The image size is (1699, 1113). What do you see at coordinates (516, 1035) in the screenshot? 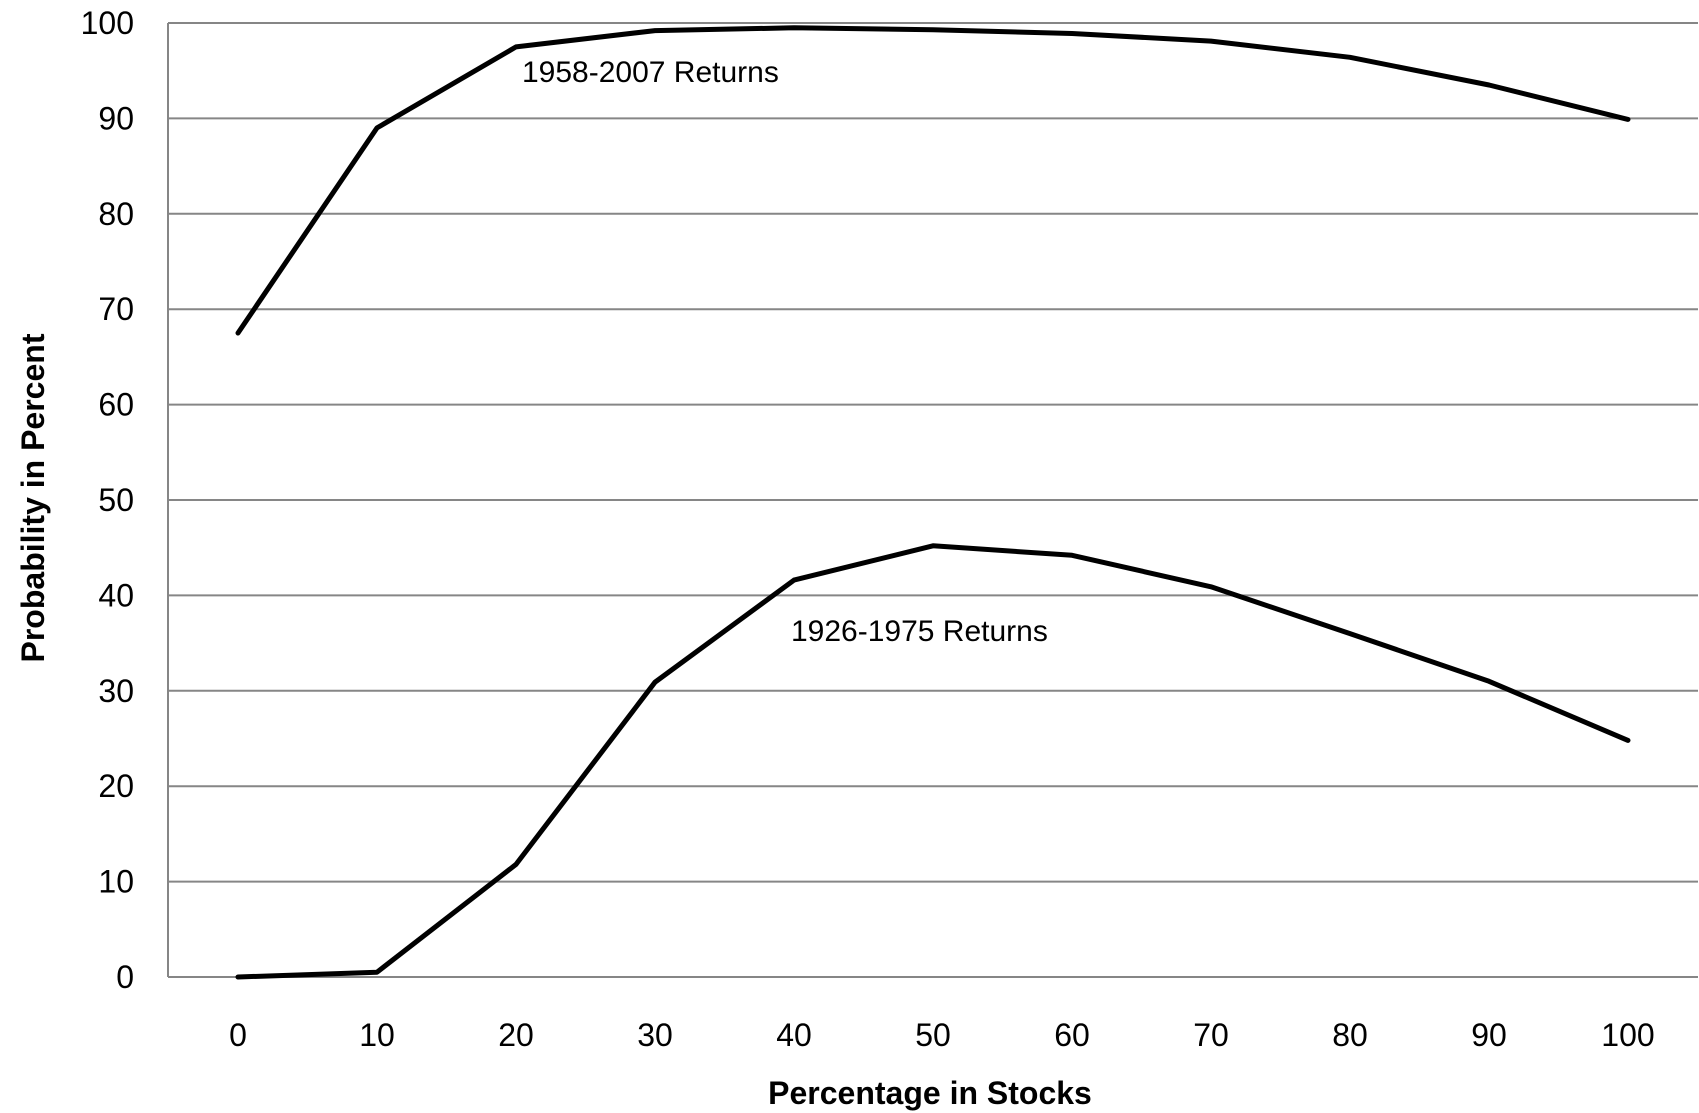
I see `x-tick-label-20: 20` at bounding box center [516, 1035].